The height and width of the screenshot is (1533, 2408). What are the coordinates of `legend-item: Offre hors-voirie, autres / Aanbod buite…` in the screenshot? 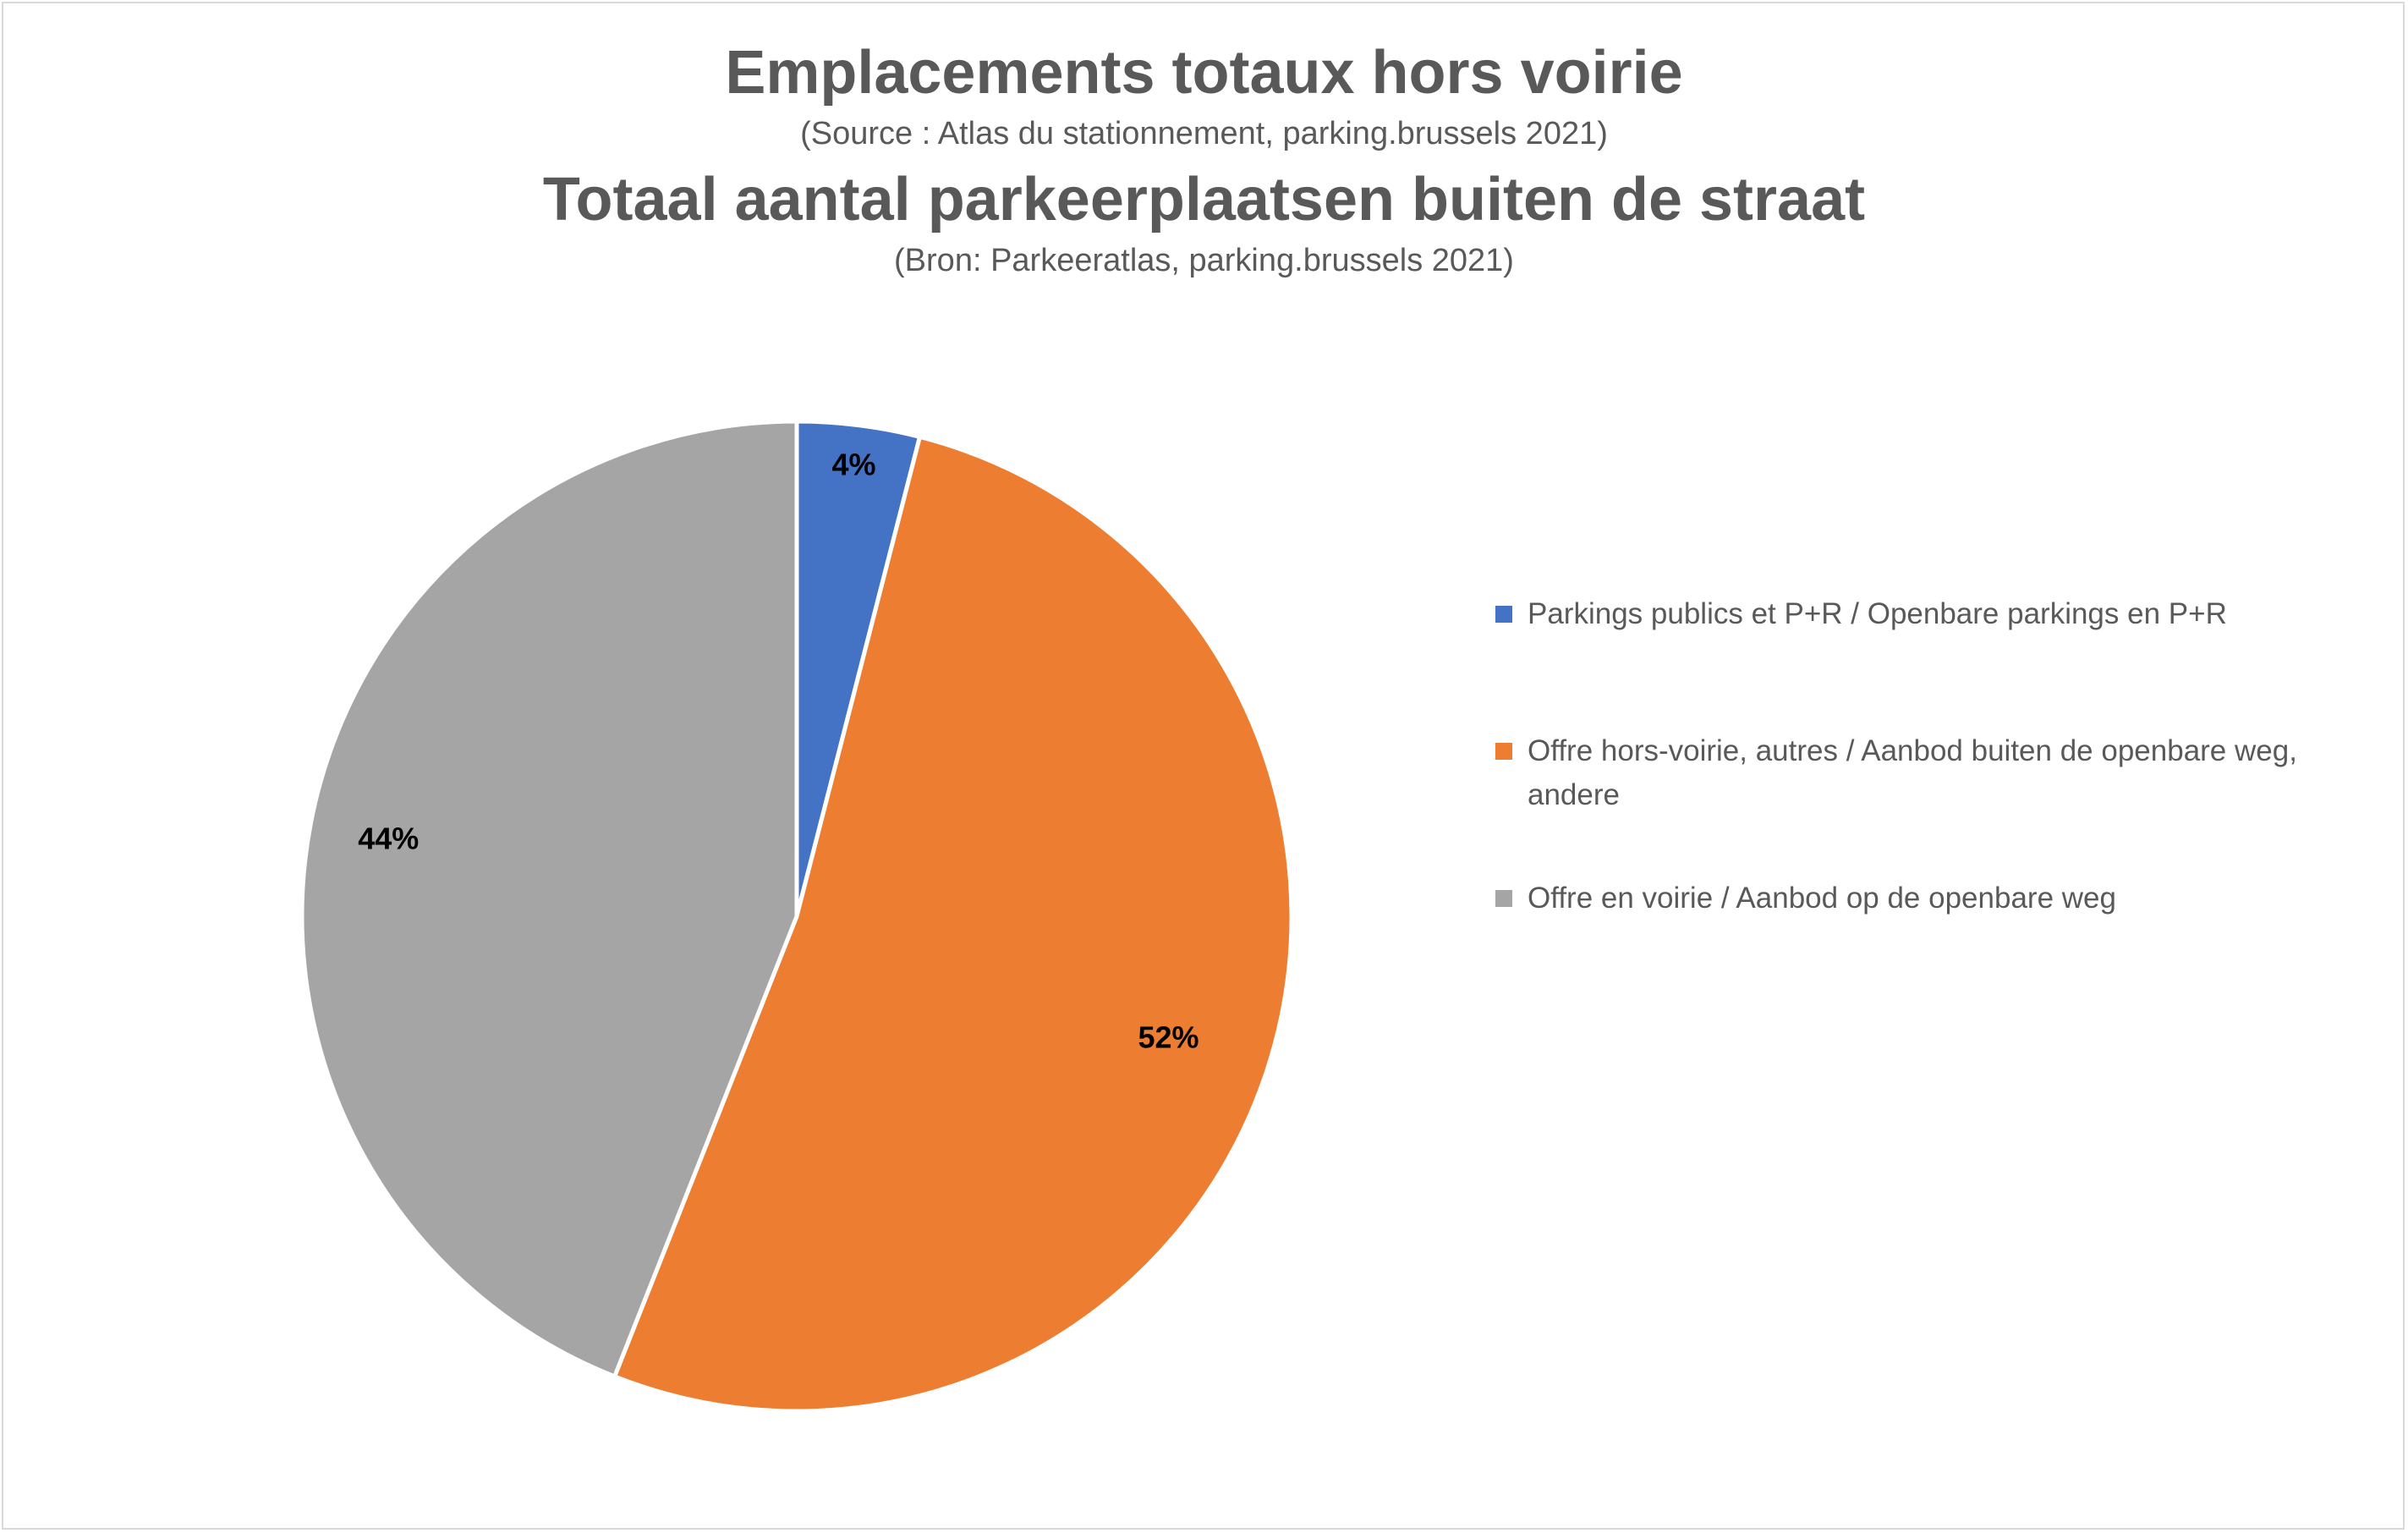 It's located at (1944, 773).